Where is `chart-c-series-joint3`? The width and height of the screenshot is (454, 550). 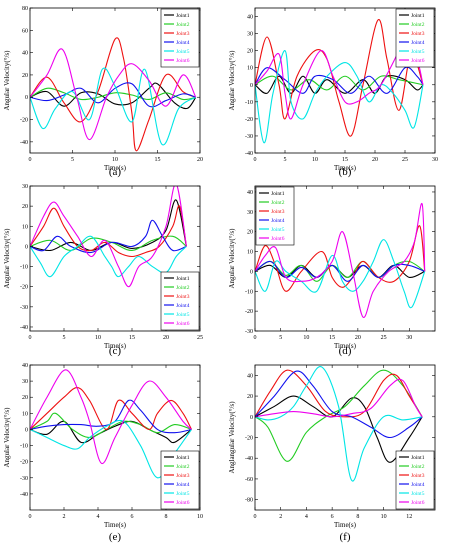
chart-c-series-joint3 is located at coordinates (108, 231).